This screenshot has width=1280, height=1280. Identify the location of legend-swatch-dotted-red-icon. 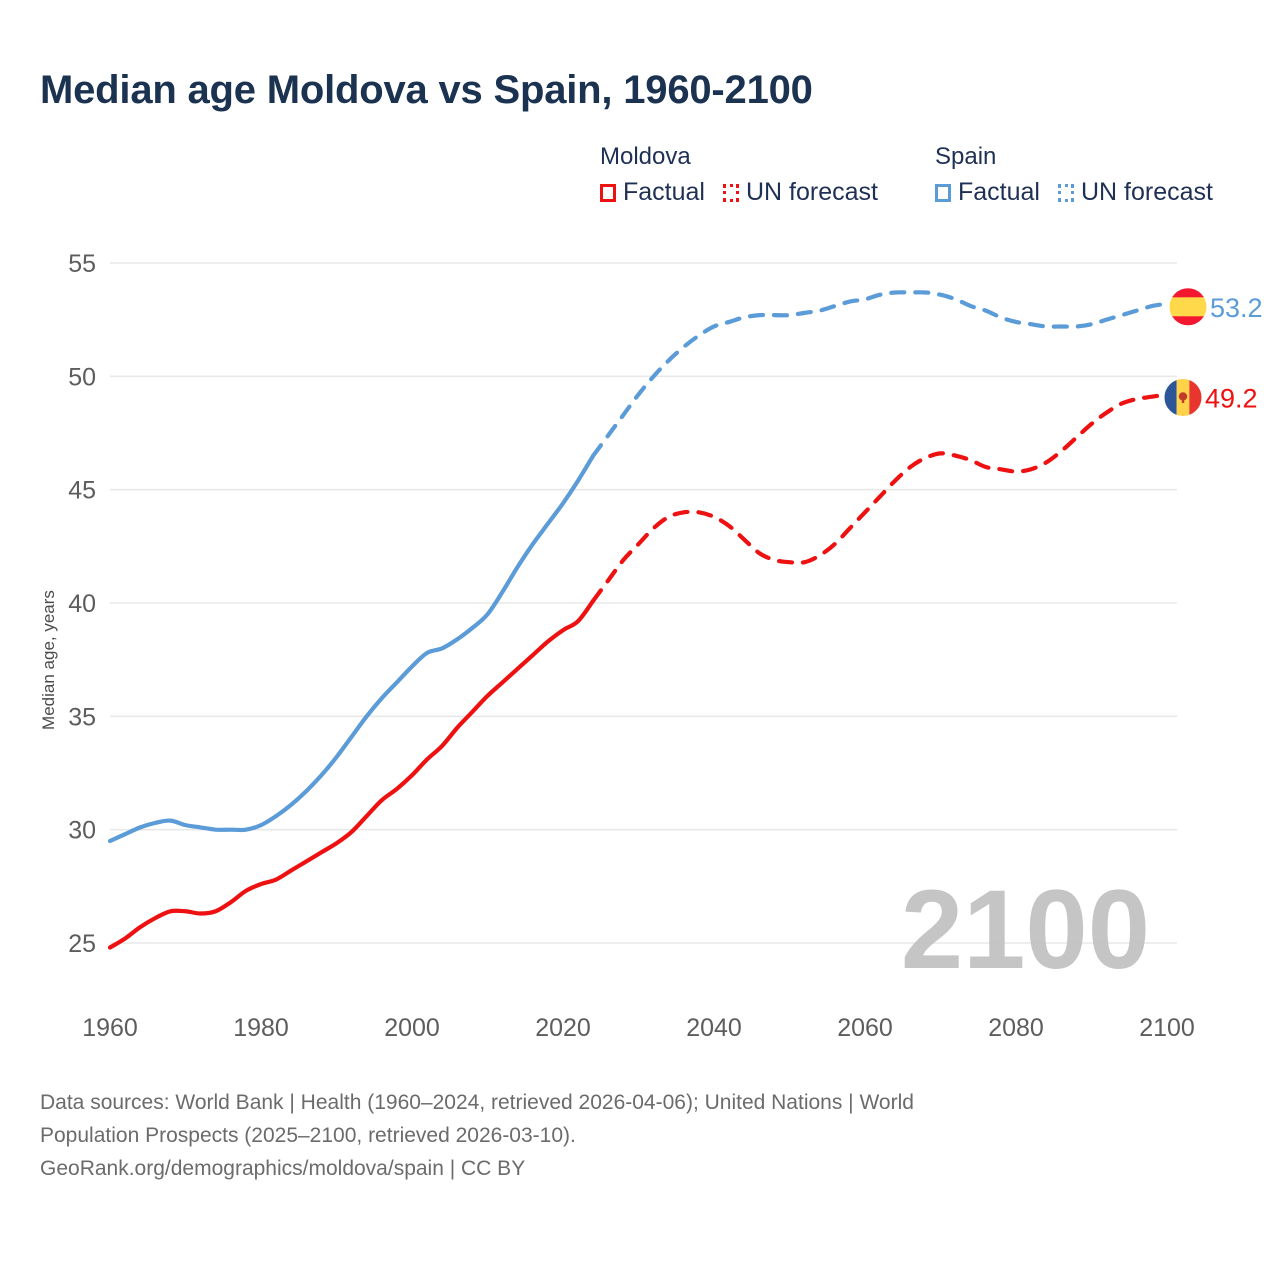
(730, 192).